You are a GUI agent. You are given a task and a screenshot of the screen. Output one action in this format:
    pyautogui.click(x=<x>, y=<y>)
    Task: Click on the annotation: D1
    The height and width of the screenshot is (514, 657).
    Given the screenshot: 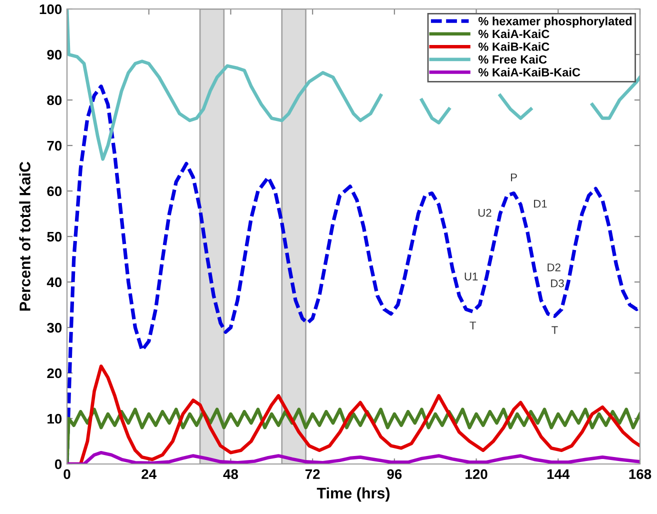 What is the action you would take?
    pyautogui.click(x=540, y=204)
    